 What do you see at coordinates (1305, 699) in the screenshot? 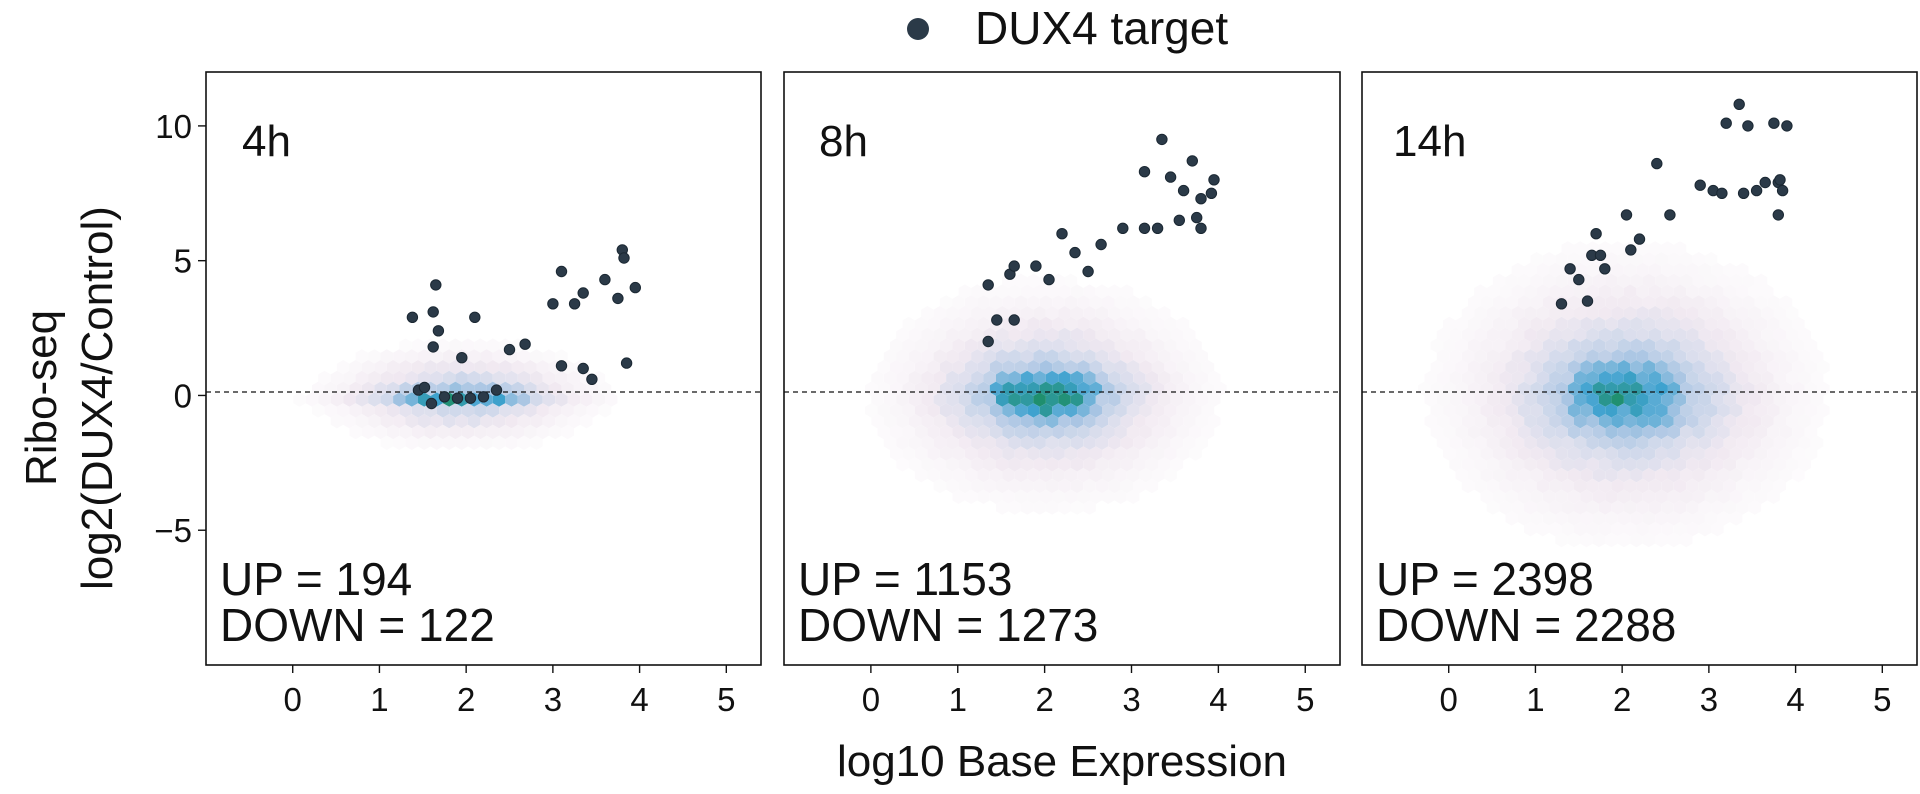
I see `x-tick-label: 5` at bounding box center [1305, 699].